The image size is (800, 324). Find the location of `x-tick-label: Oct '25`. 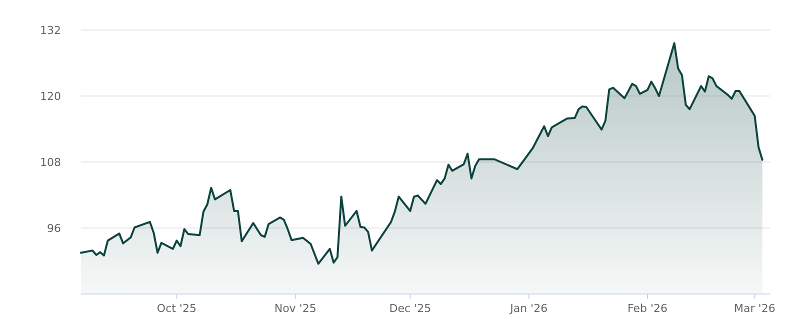

x-tick-label: Oct '25 is located at coordinates (176, 308).